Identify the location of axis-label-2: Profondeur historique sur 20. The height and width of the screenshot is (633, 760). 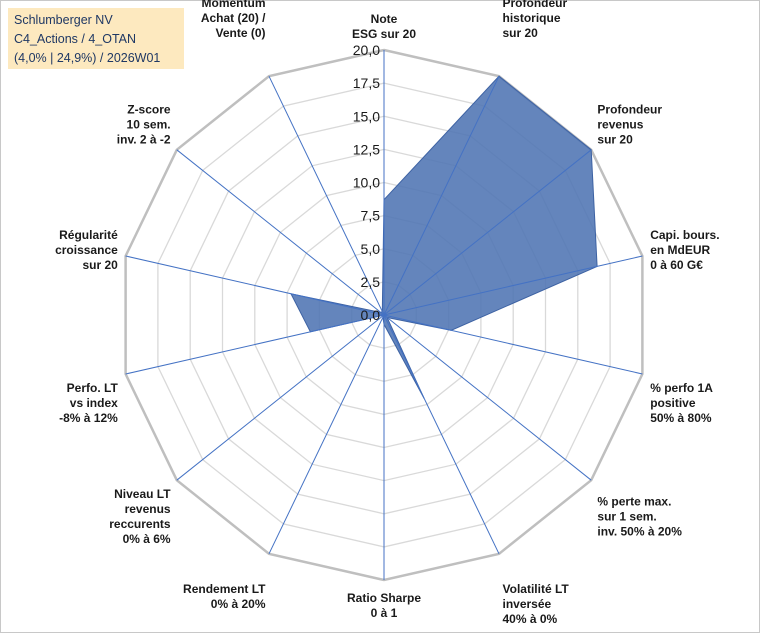
(535, 20).